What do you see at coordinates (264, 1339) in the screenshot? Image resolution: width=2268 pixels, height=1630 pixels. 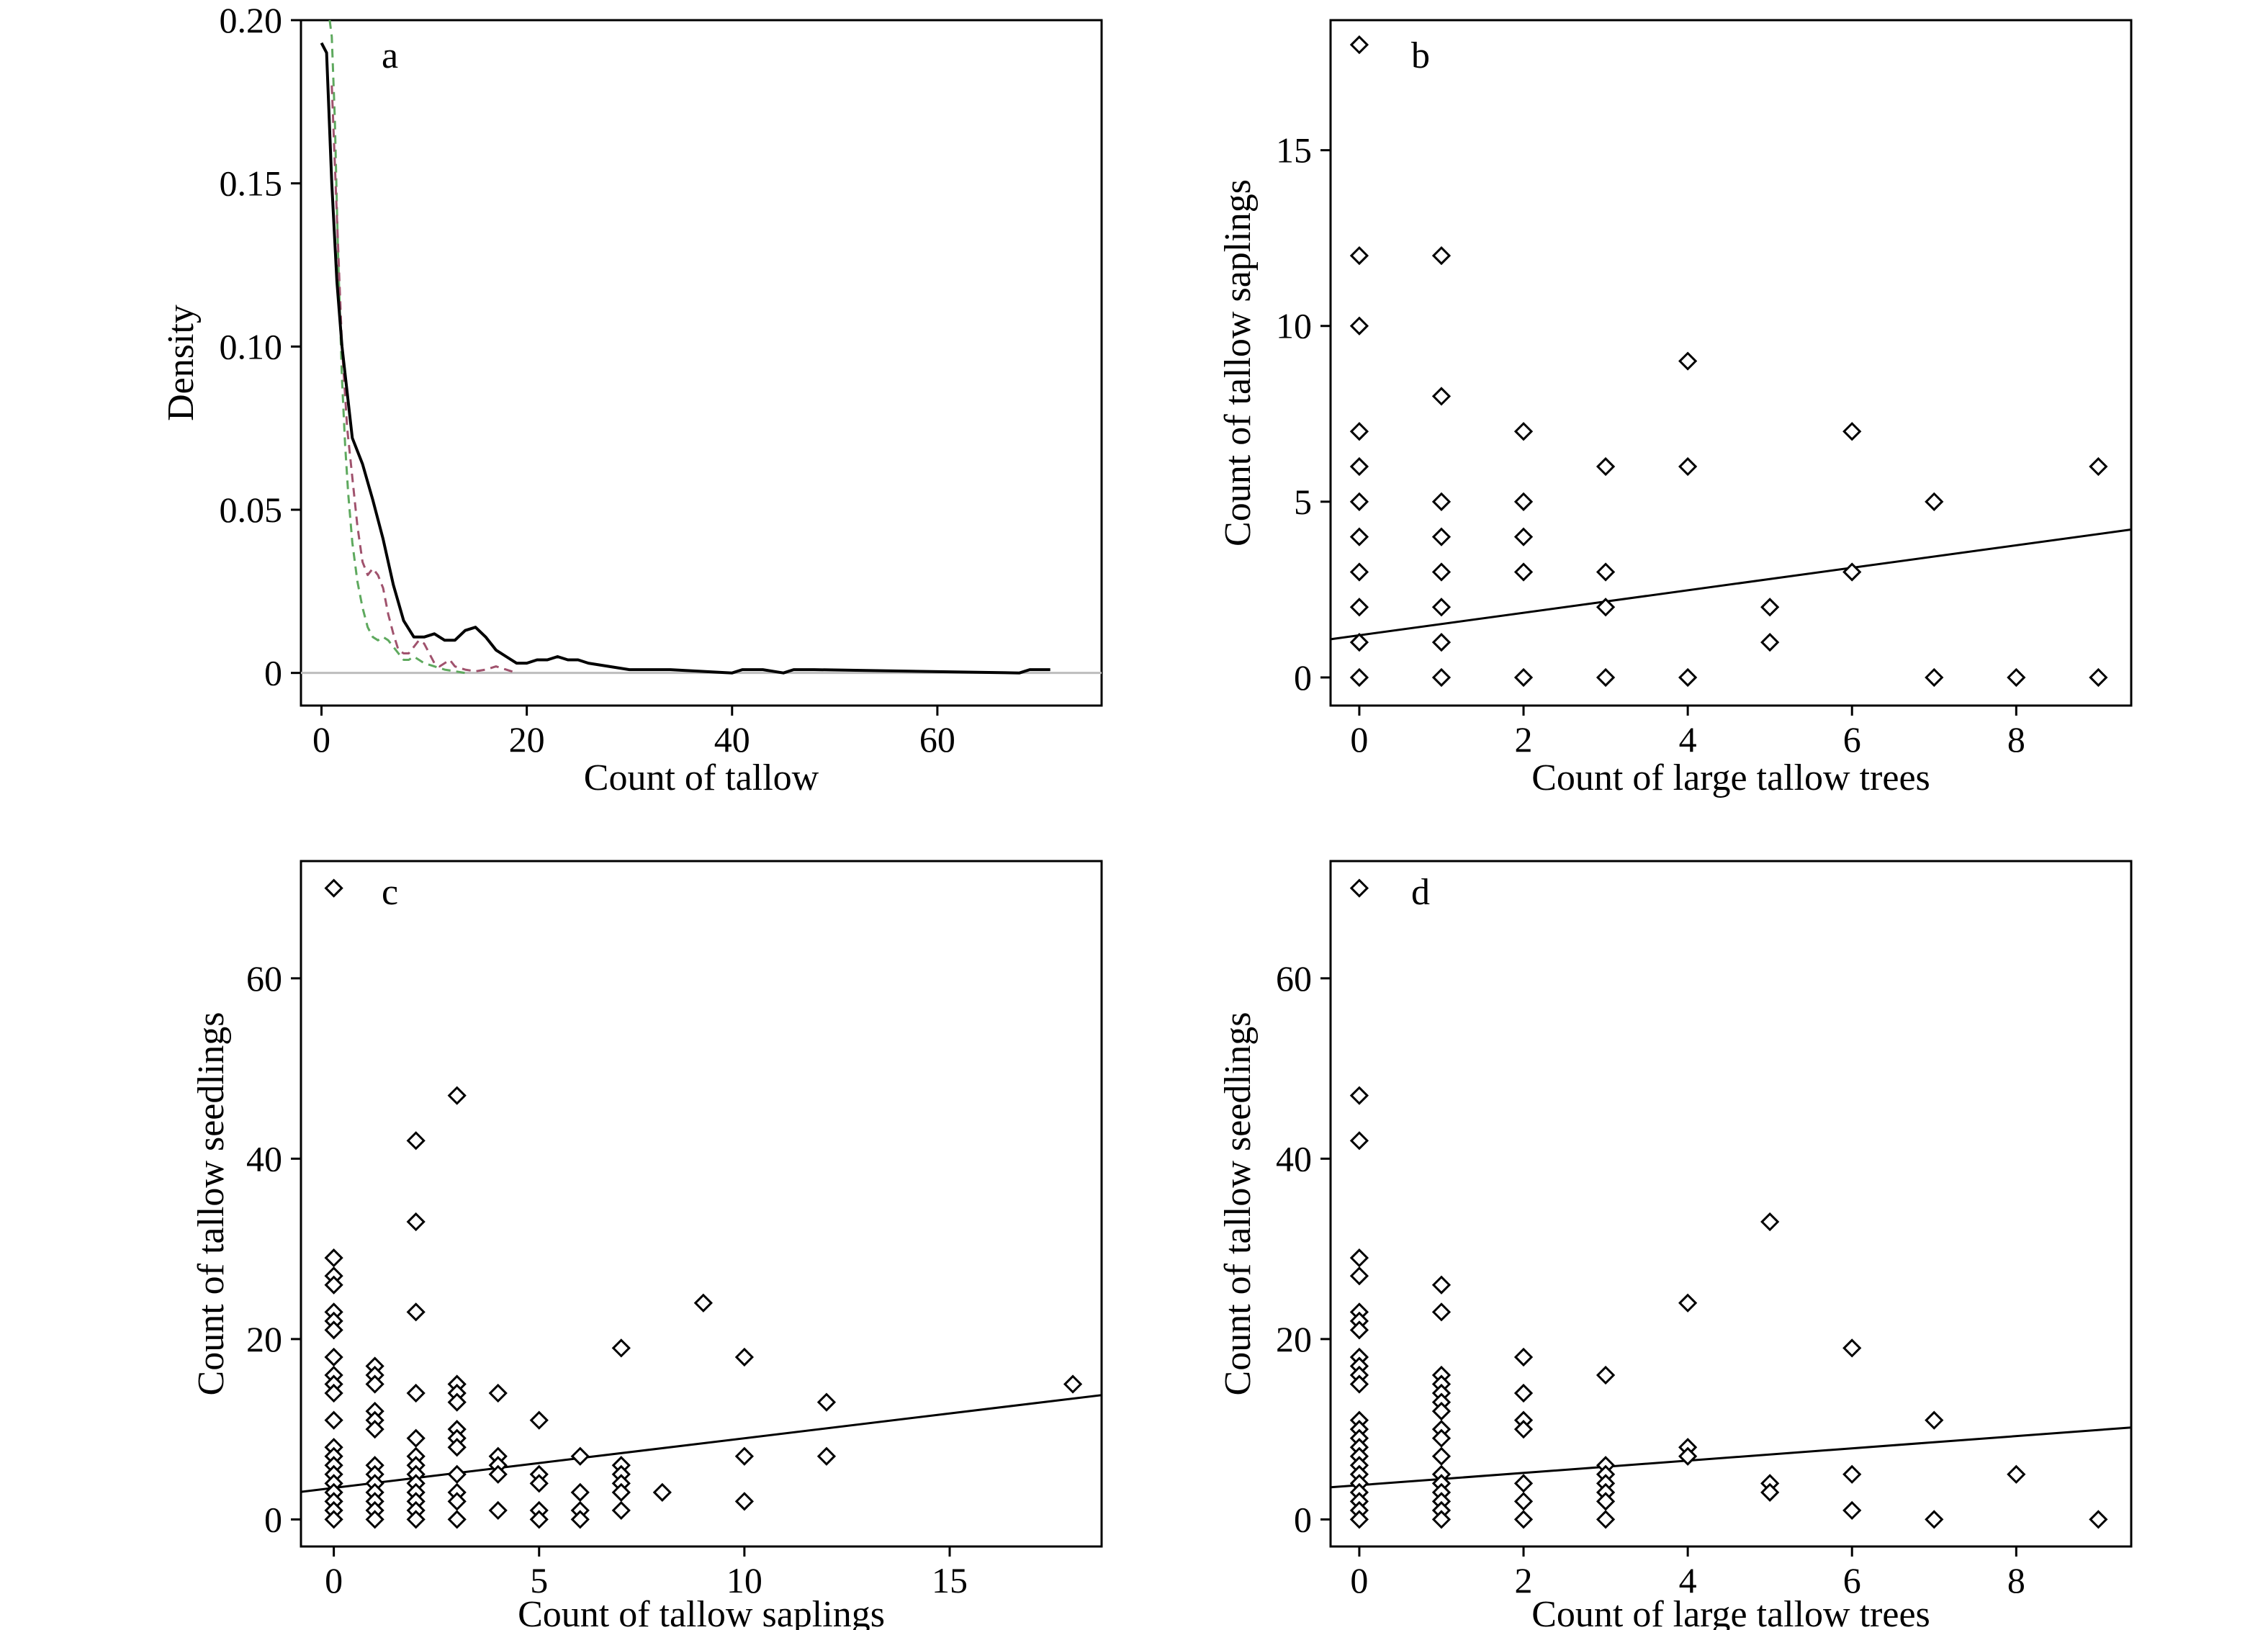 I see `y-tick-label: 20` at bounding box center [264, 1339].